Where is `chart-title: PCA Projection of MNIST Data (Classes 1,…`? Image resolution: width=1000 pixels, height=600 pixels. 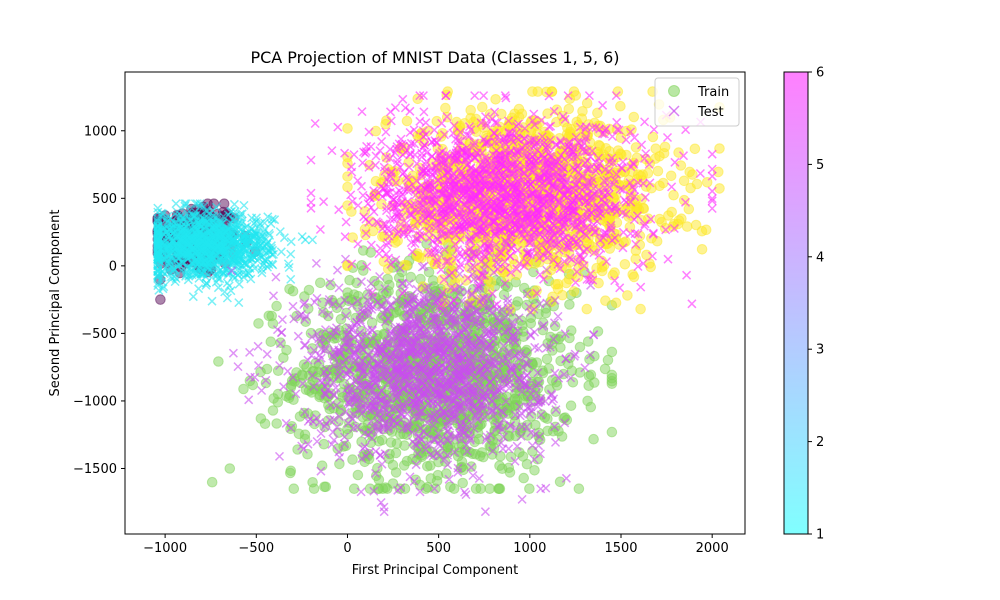 chart-title: PCA Projection of MNIST Data (Classes 1,… is located at coordinates (434, 57).